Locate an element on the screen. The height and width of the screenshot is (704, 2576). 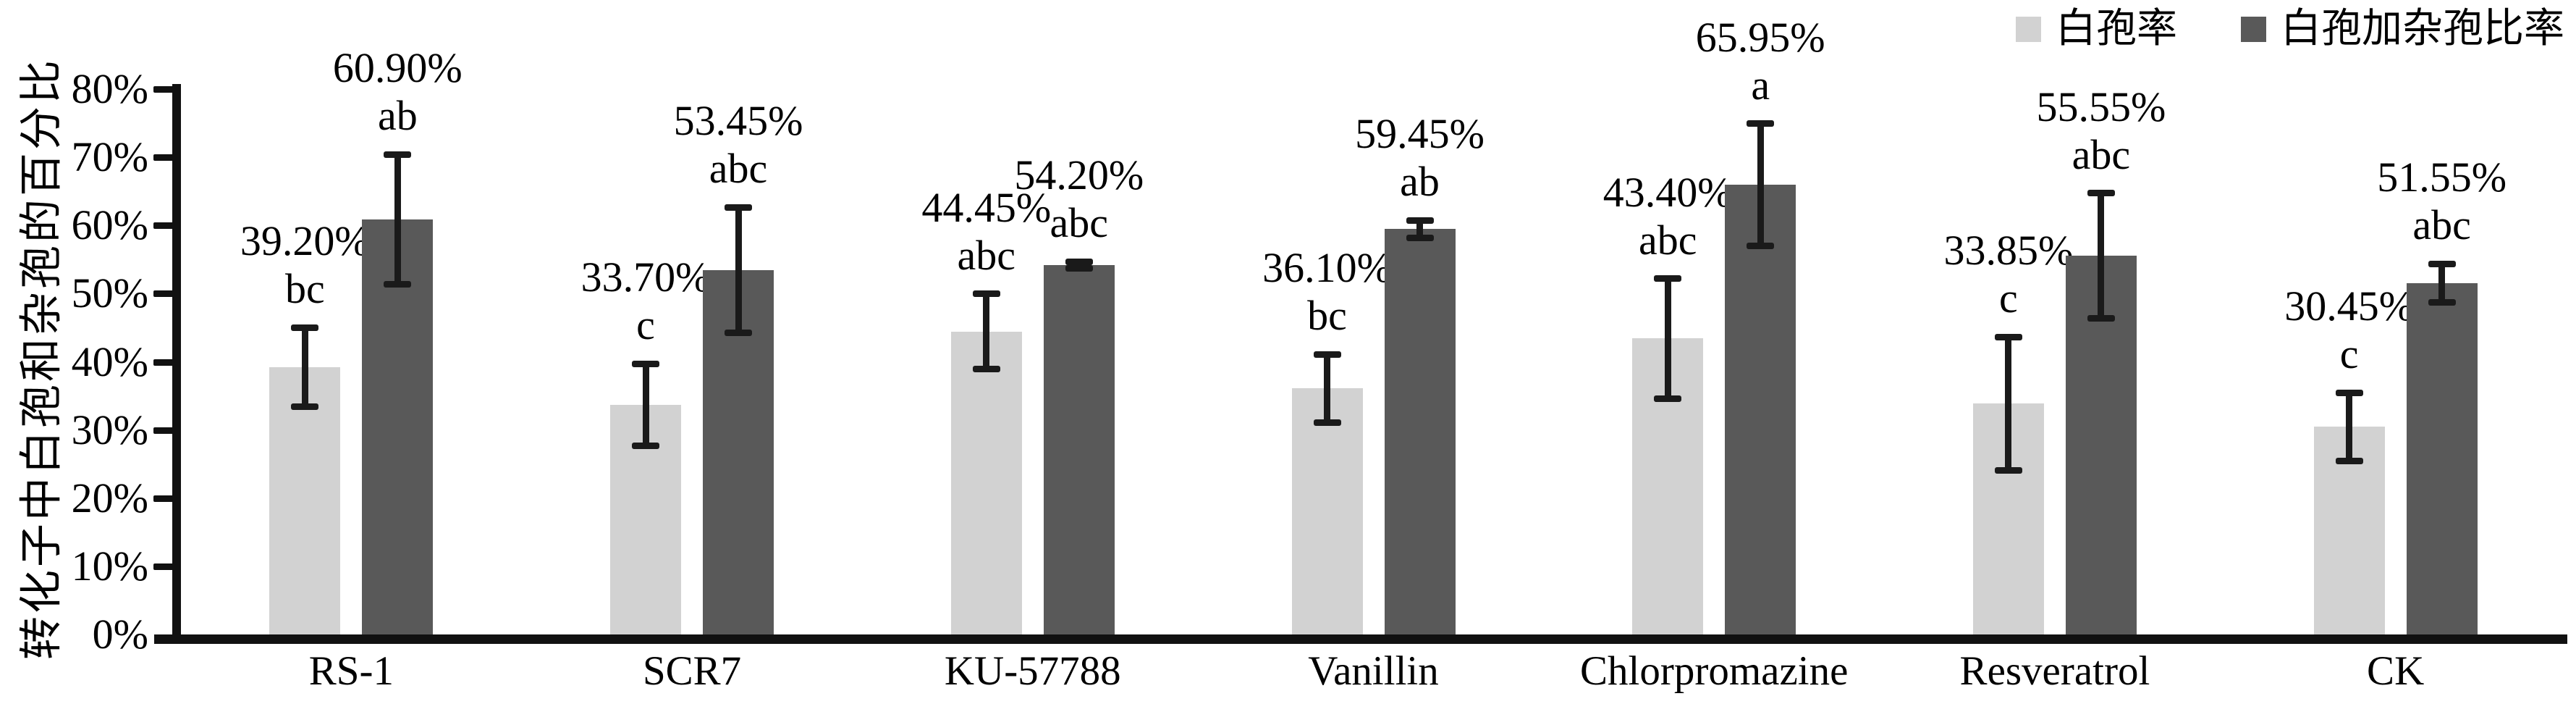
bar-percent-text: 60.90% is located at coordinates (397, 68).